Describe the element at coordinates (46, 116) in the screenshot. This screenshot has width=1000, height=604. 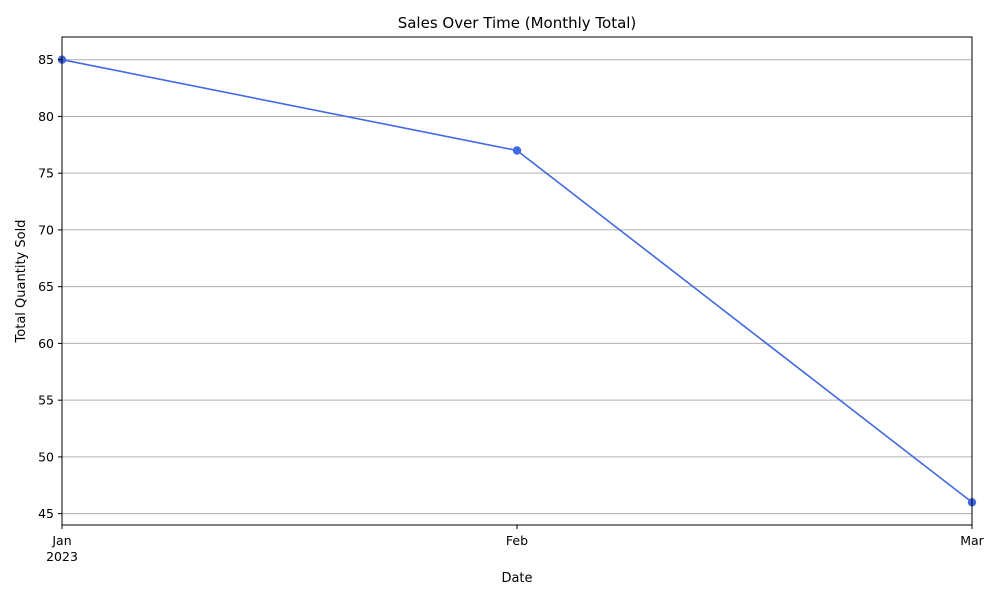
I see `y-tick-label: 80` at that location.